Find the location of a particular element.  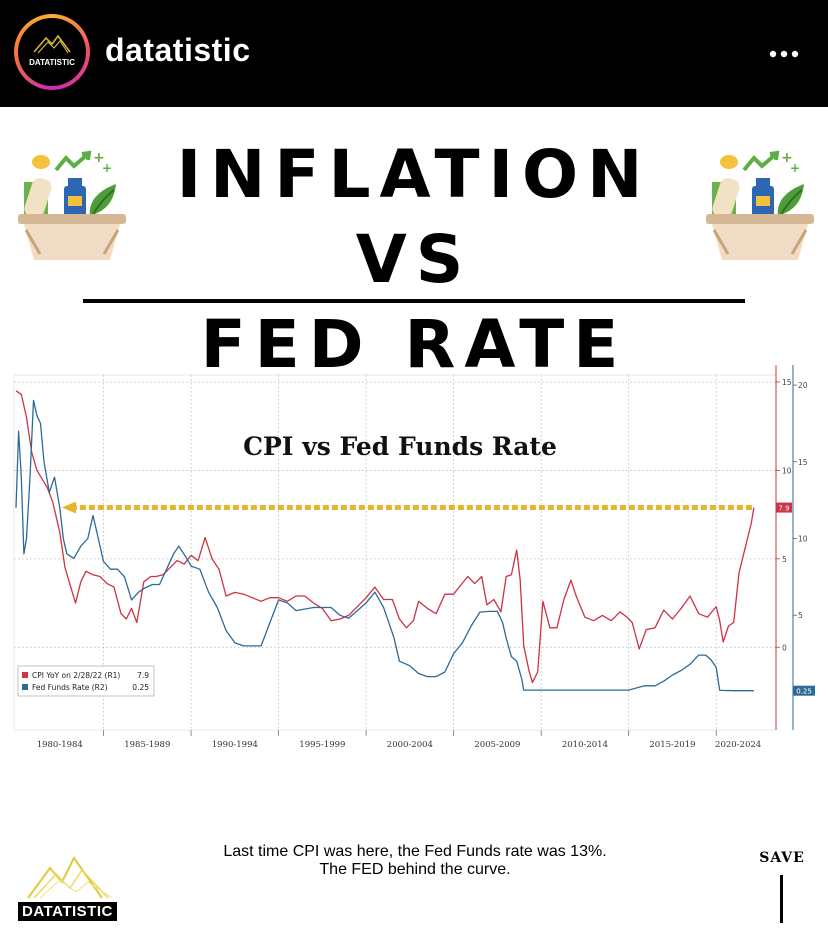

x-tick-label: 2020-2024 is located at coordinates (738, 745).